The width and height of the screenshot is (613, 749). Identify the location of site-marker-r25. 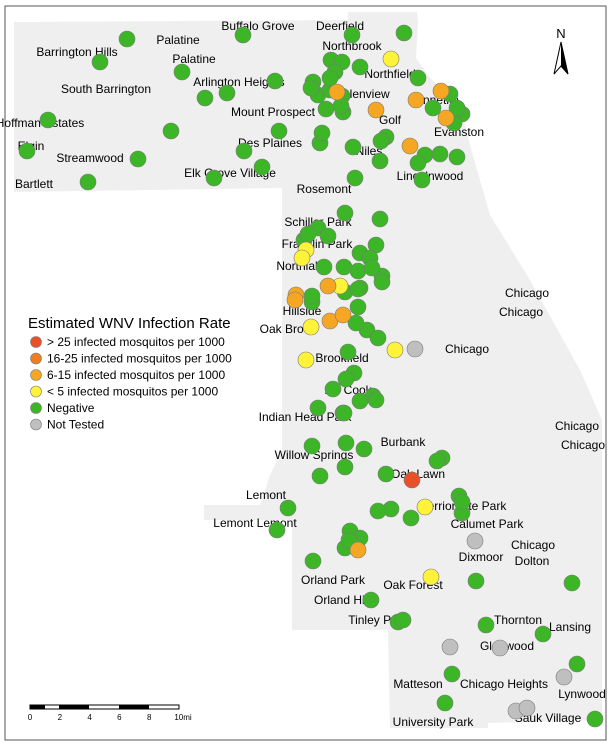
(412, 480).